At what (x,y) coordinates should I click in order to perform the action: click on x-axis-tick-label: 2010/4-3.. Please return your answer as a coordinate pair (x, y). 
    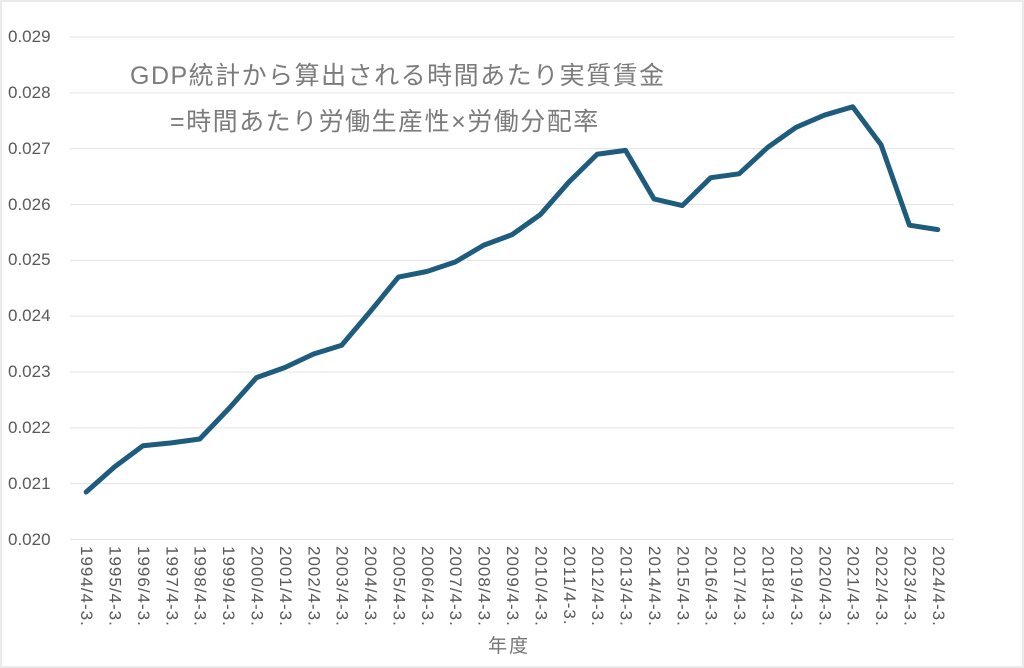
    Looking at the image, I should click on (541, 586).